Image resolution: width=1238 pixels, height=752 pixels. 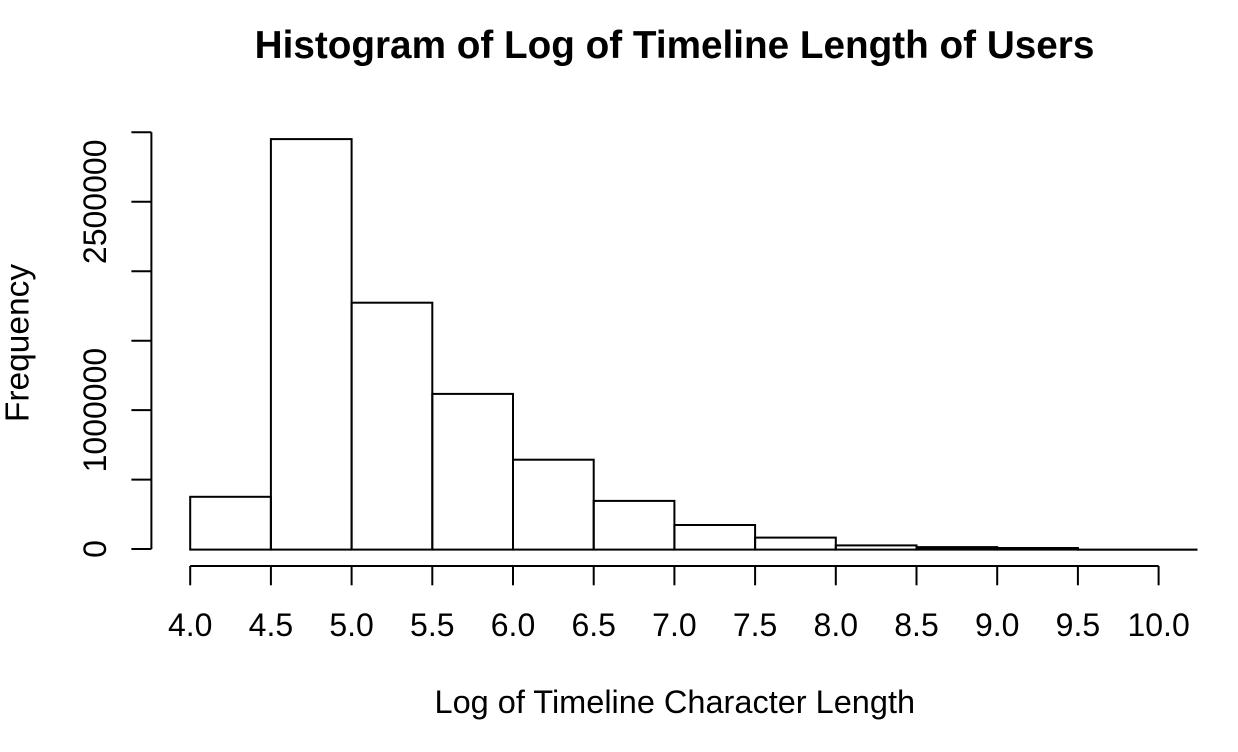 I want to click on svg-text: 7.0, so click(x=674, y=625).